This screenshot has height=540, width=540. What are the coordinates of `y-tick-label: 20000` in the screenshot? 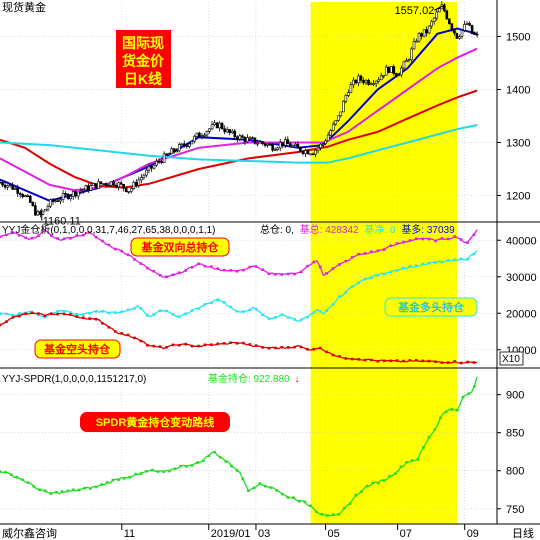 It's located at (521, 314).